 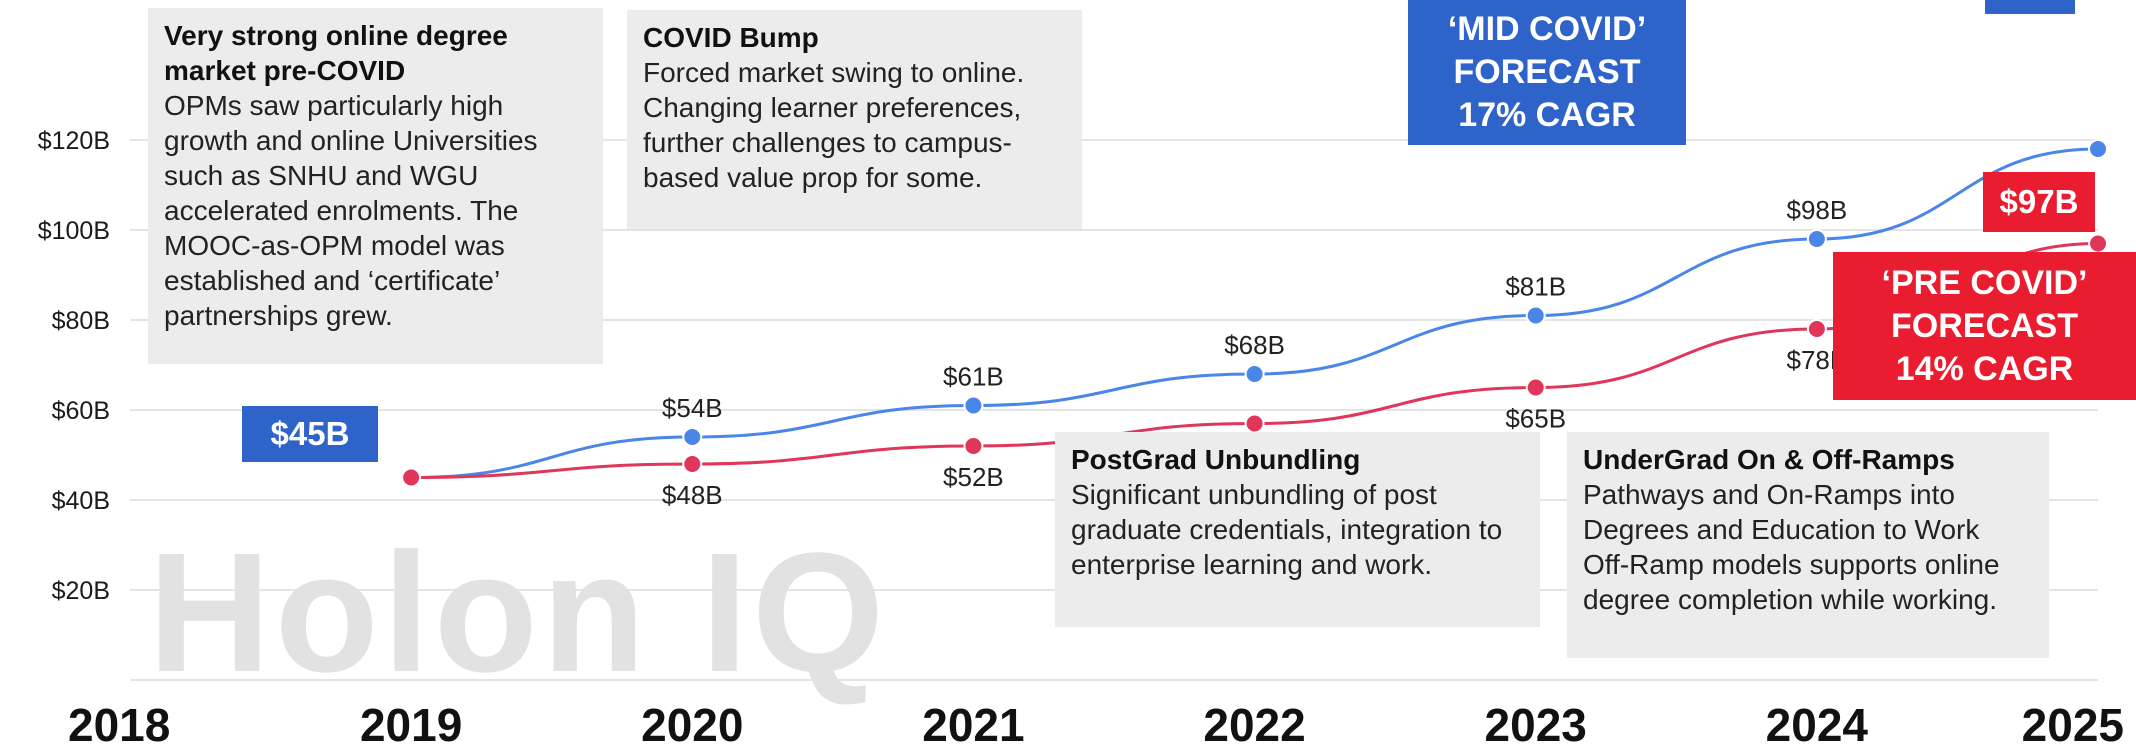 What do you see at coordinates (1216, 459) in the screenshot?
I see `annotation-title: PostGrad Unbundling` at bounding box center [1216, 459].